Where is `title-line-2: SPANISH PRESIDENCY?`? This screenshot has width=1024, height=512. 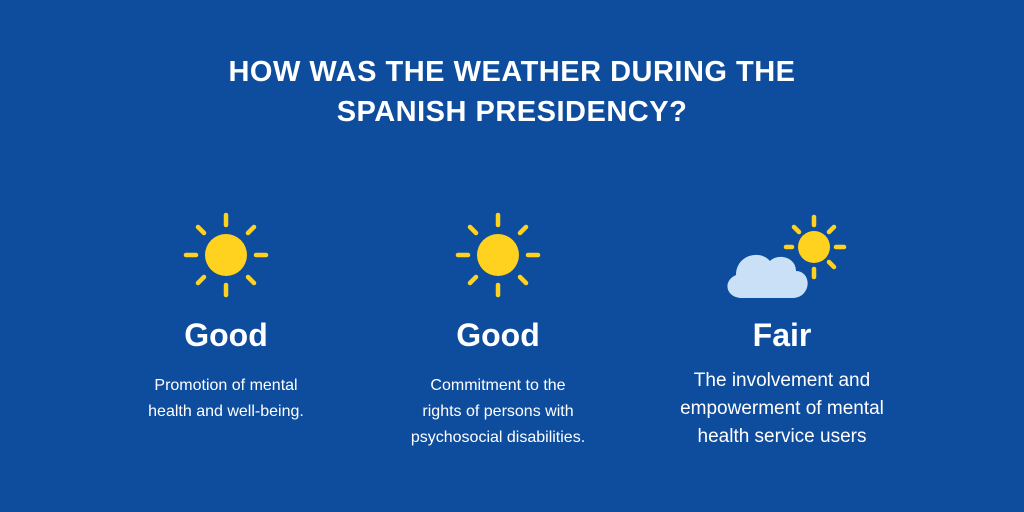
title-line-2: SPANISH PRESIDENCY? is located at coordinates (512, 112).